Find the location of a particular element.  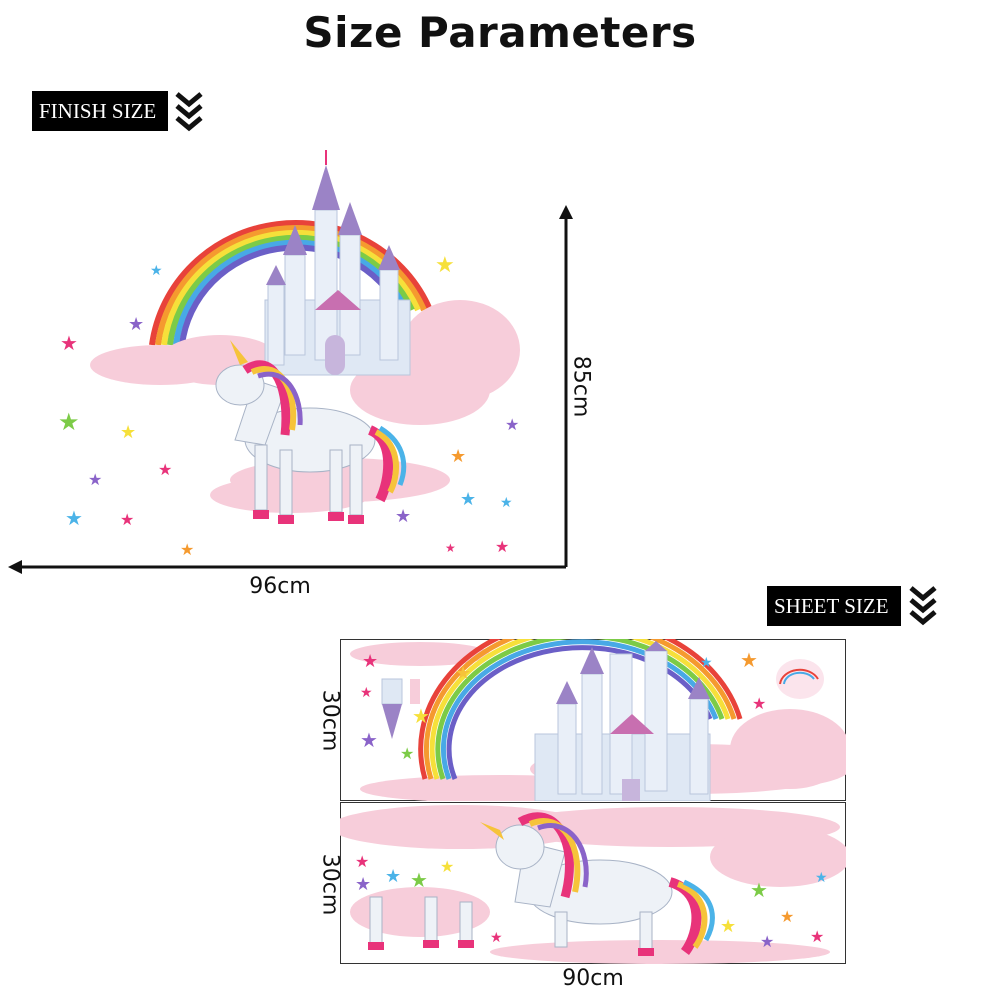

finish-height-label: 85cm is located at coordinates (581, 386).